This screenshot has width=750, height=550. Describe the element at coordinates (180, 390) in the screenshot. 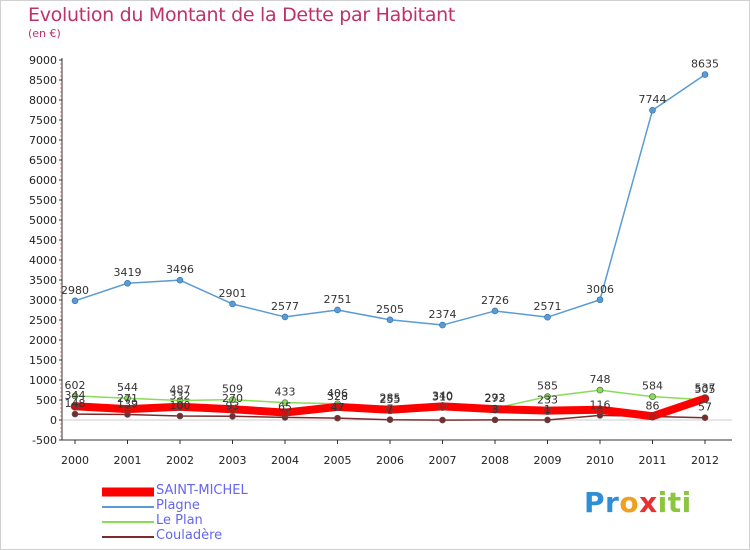

I see `data-label: 487` at that location.